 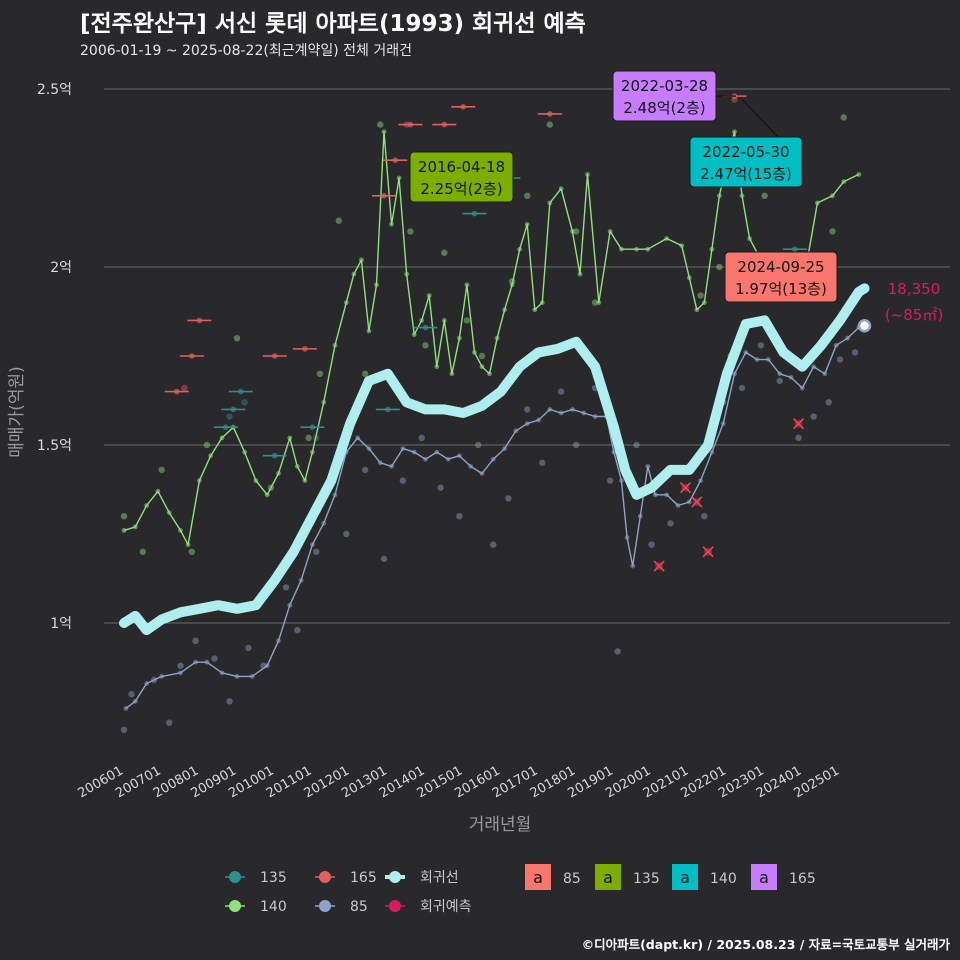 What do you see at coordinates (745, 152) in the screenshot?
I see `annotation-date: 2022-05-30` at bounding box center [745, 152].